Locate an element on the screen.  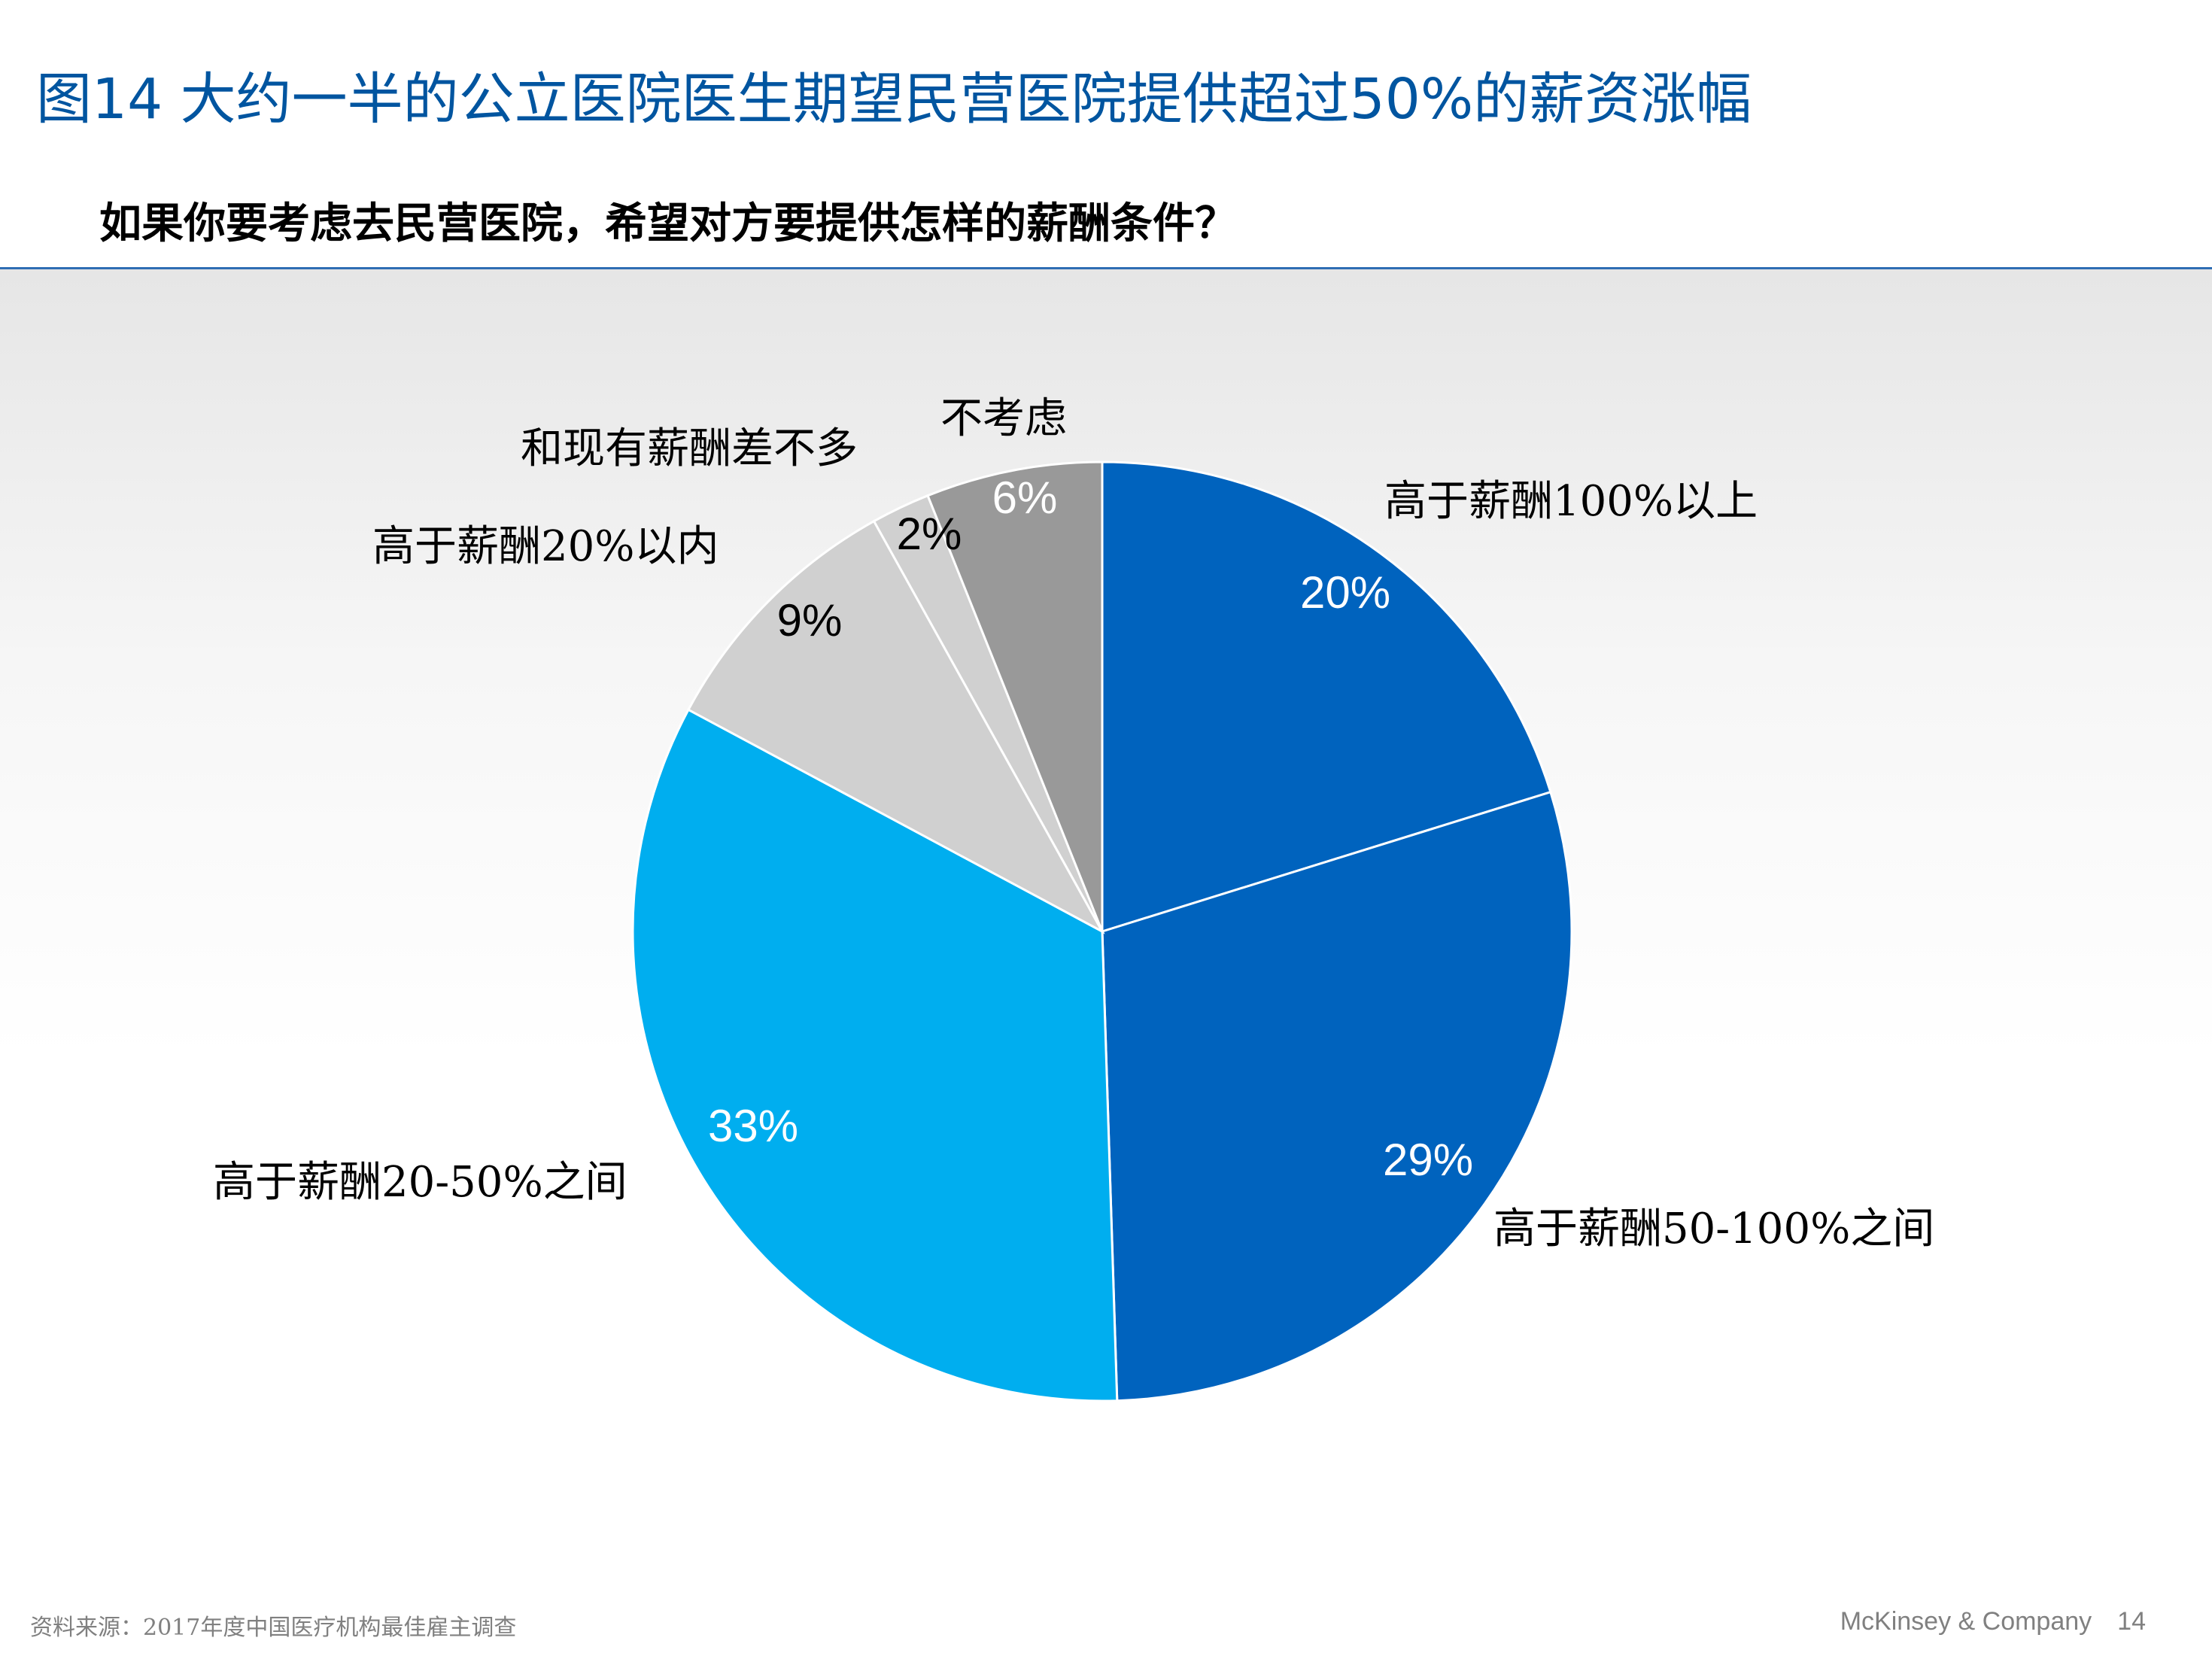
slice-value-label: 9% is located at coordinates (810, 620).